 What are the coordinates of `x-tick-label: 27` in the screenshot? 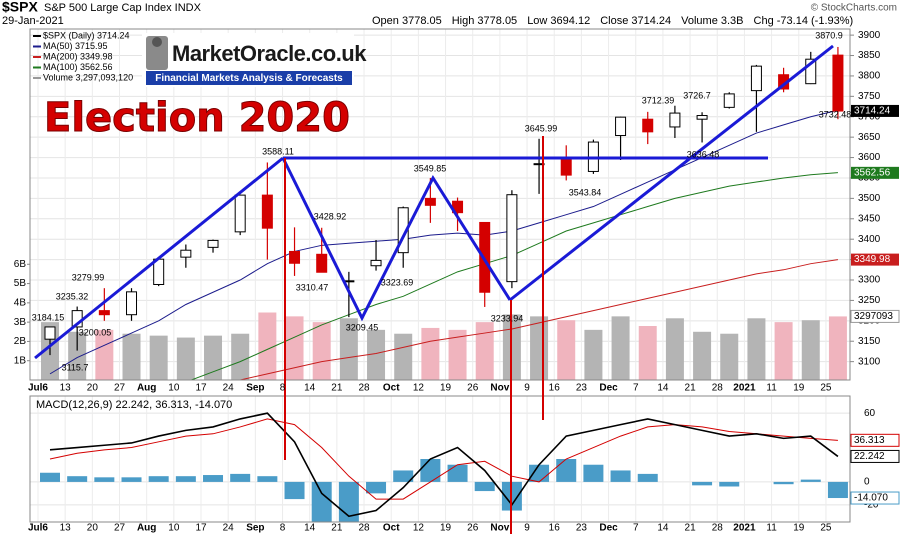 It's located at (120, 388).